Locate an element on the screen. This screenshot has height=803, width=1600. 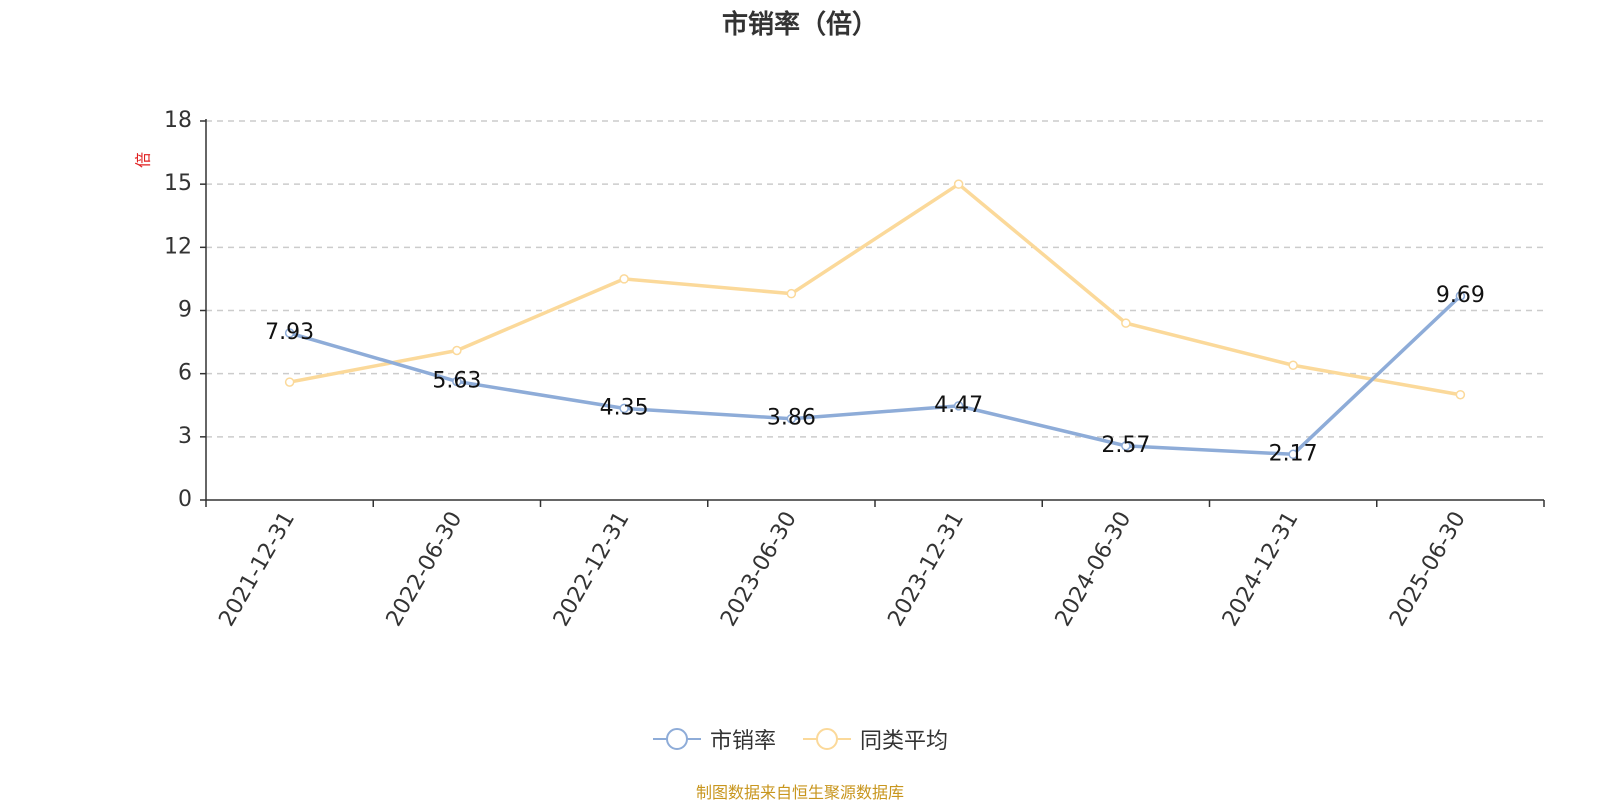
source-note: 制图数据来自恒生聚源数据库 is located at coordinates (799, 792).